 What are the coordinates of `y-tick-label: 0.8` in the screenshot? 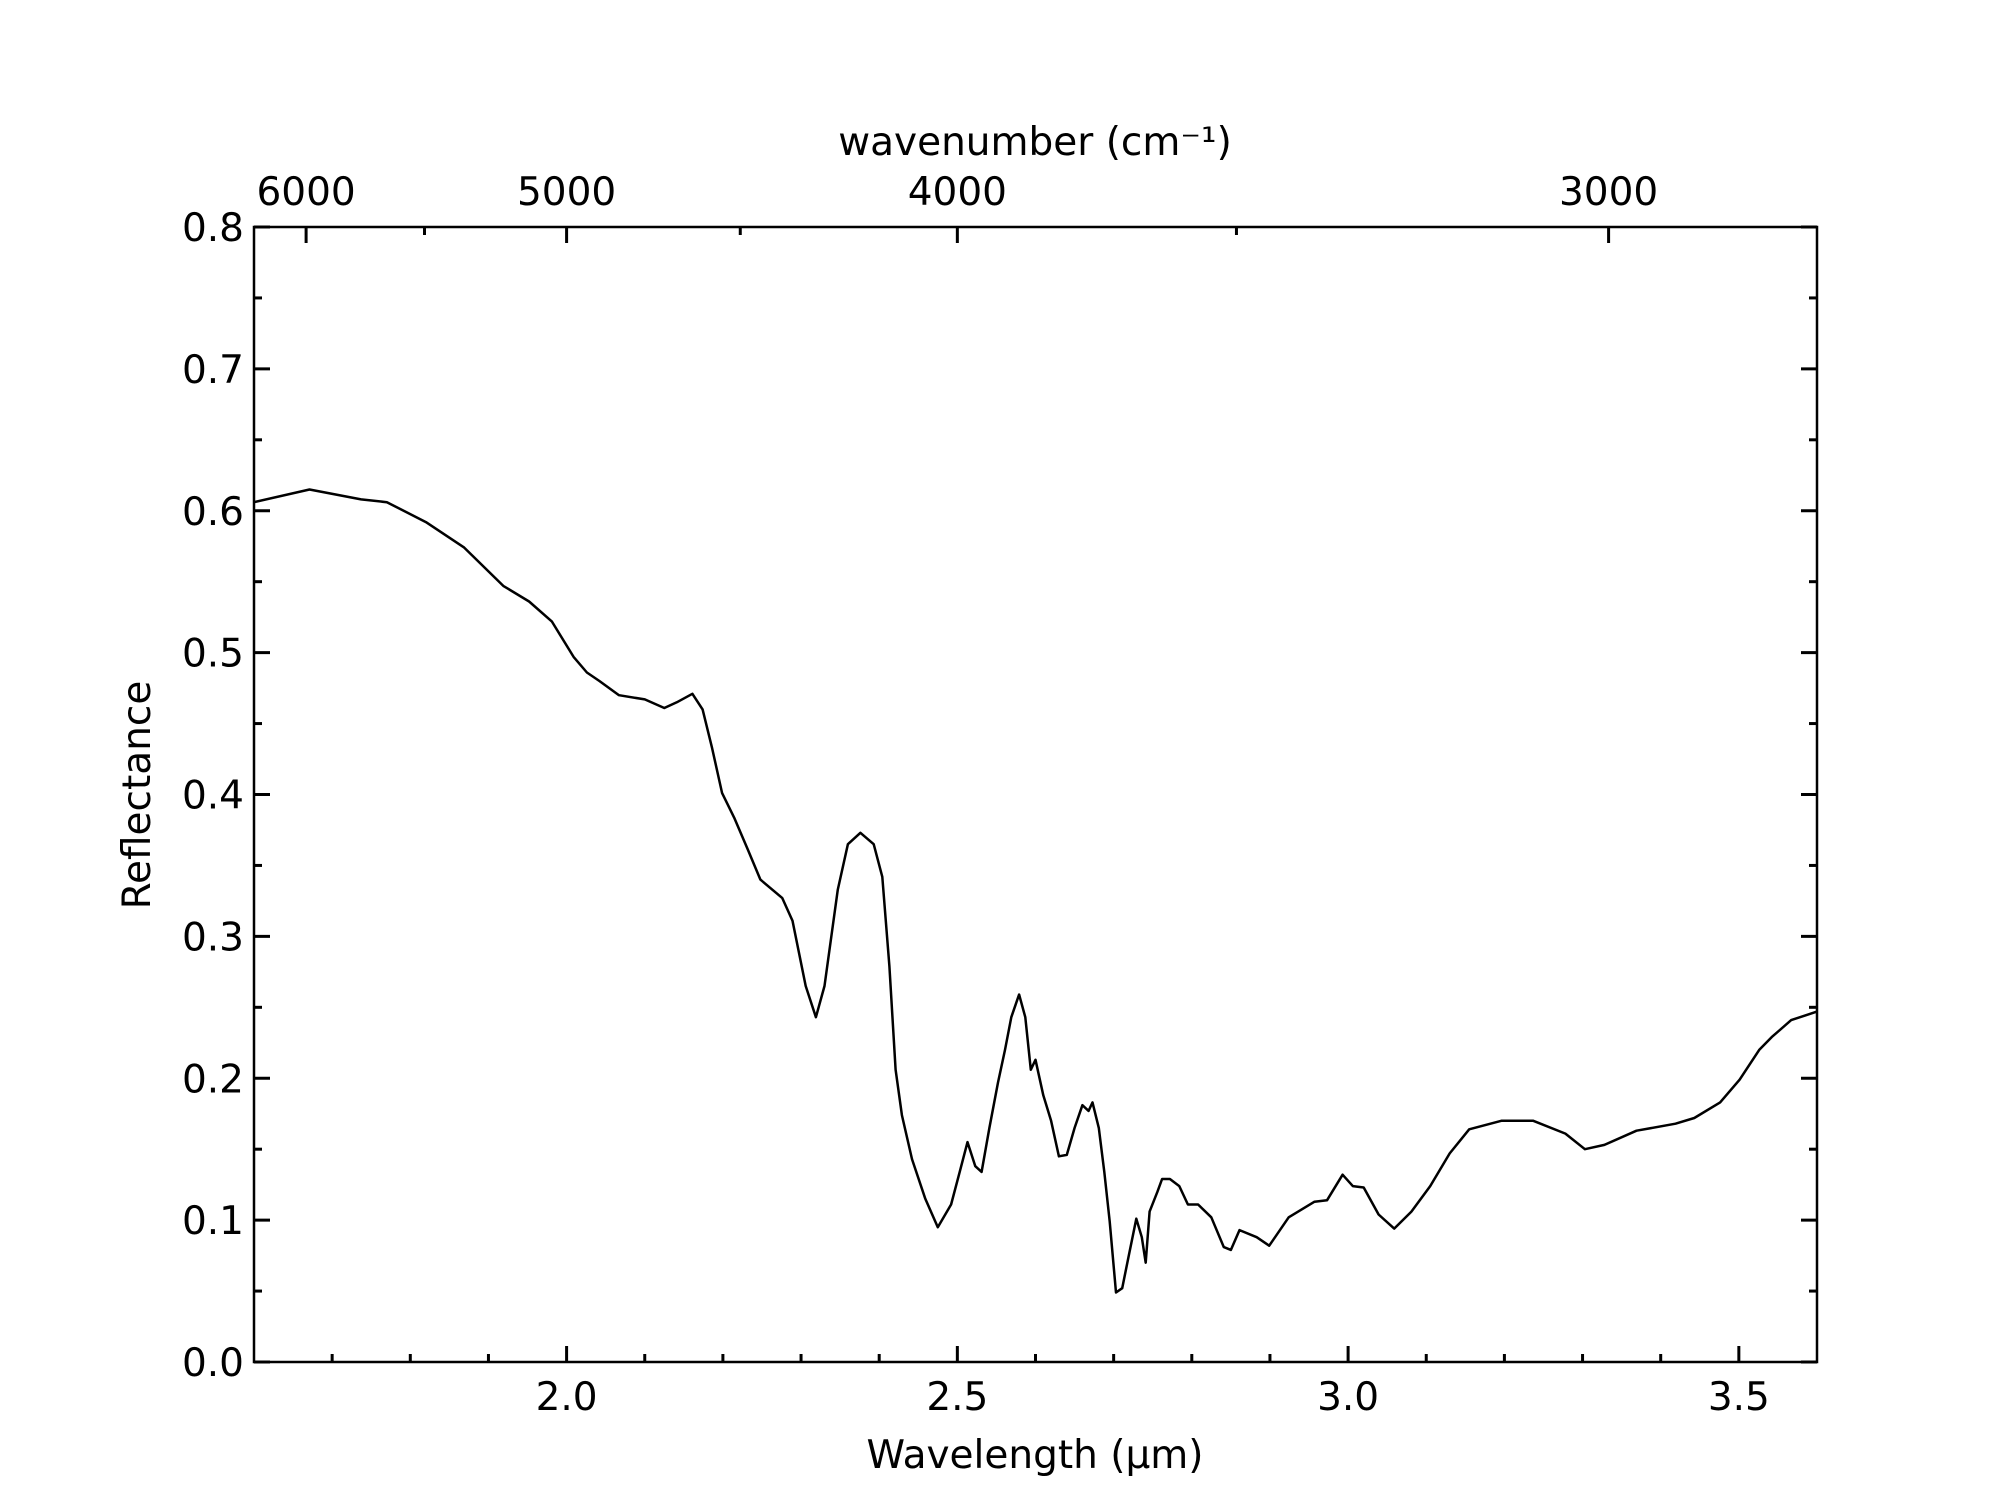 It's located at (213, 228).